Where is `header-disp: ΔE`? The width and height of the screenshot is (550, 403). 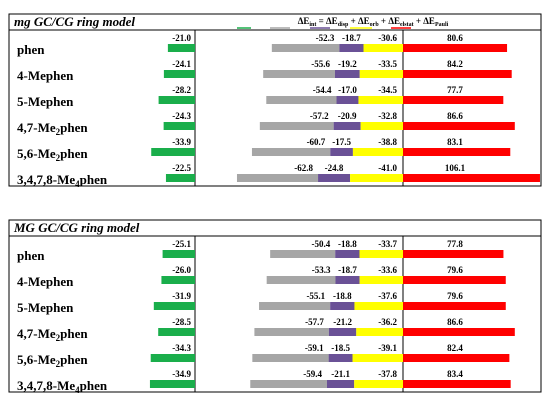 header-disp: ΔE is located at coordinates (332, 21).